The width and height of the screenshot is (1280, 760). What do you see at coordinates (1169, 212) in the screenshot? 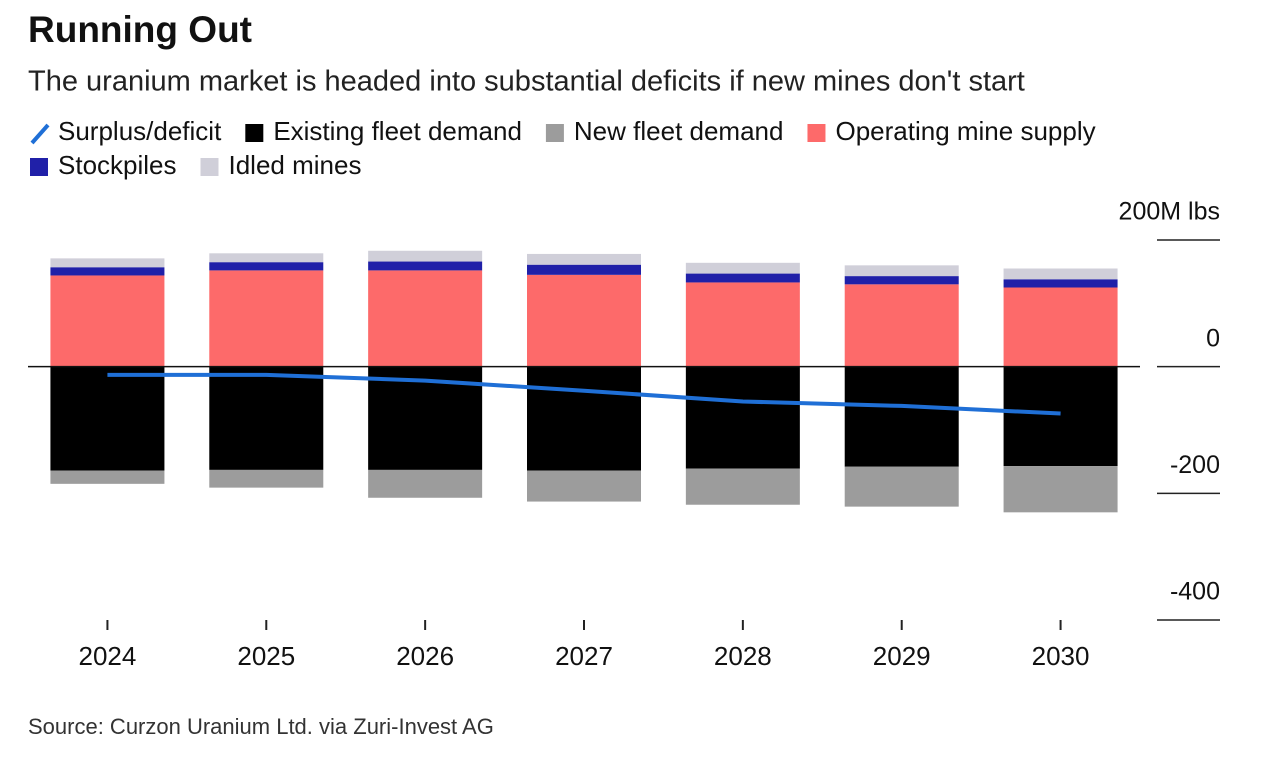
I see `y-tick-label: 200M lbs` at bounding box center [1169, 212].